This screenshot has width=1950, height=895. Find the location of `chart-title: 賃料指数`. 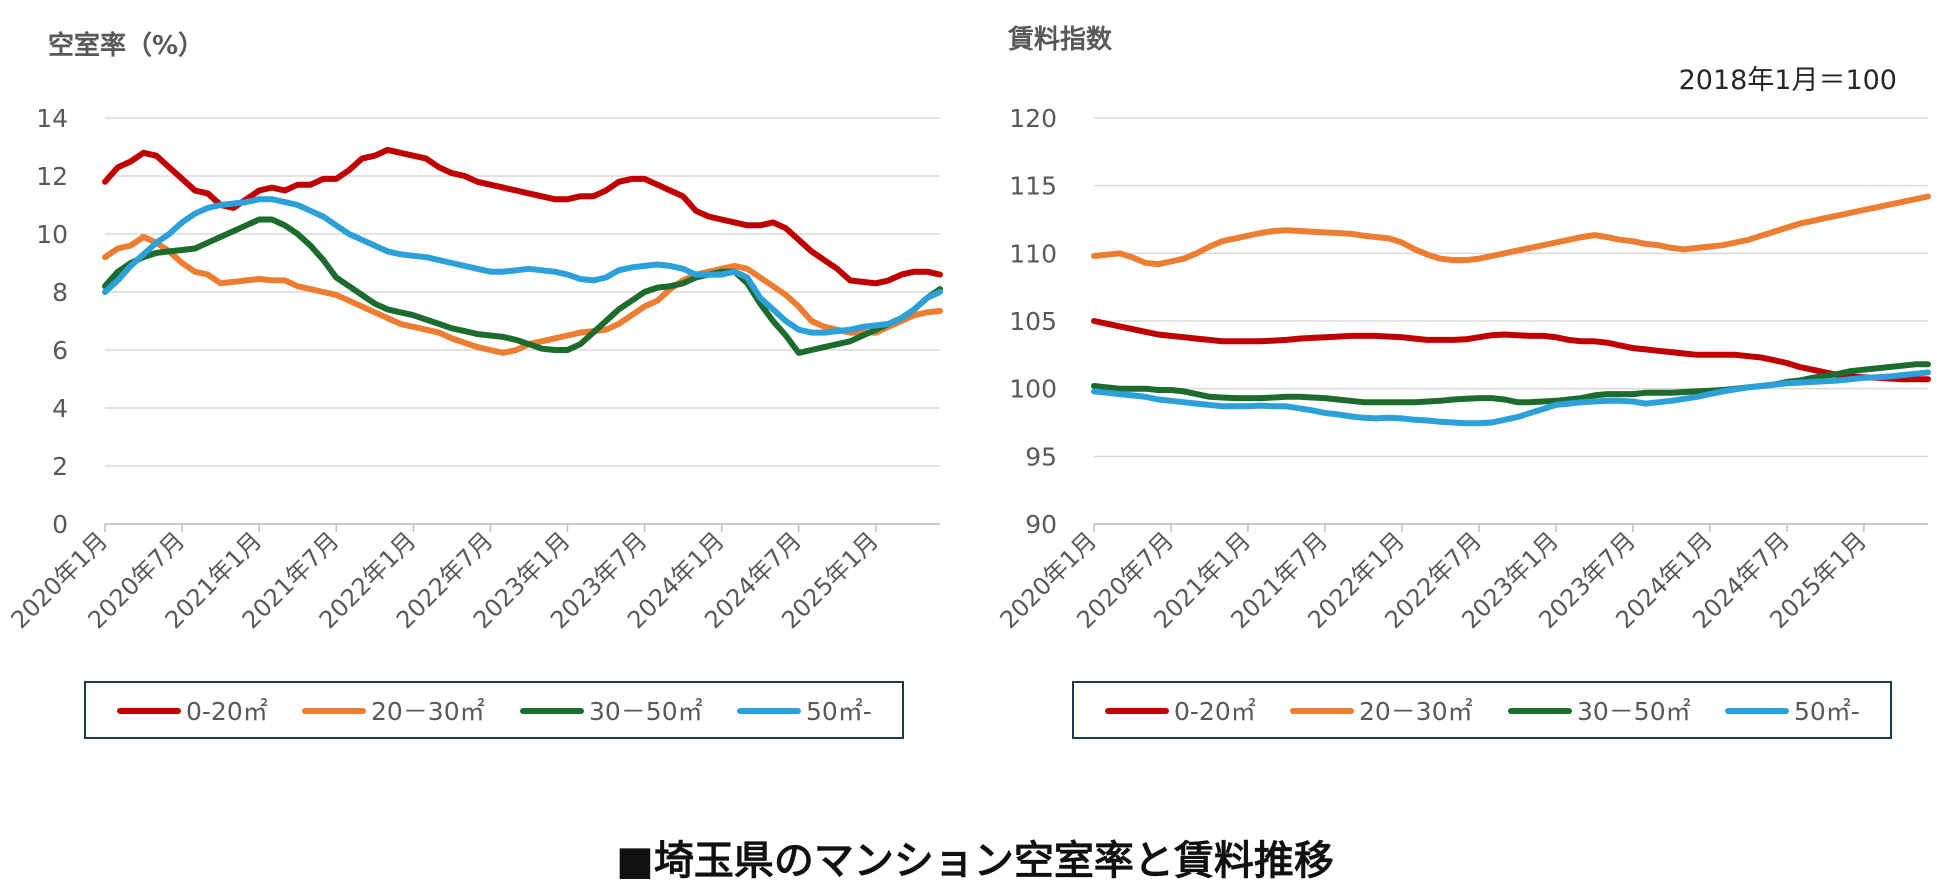

chart-title: 賃料指数 is located at coordinates (1060, 40).